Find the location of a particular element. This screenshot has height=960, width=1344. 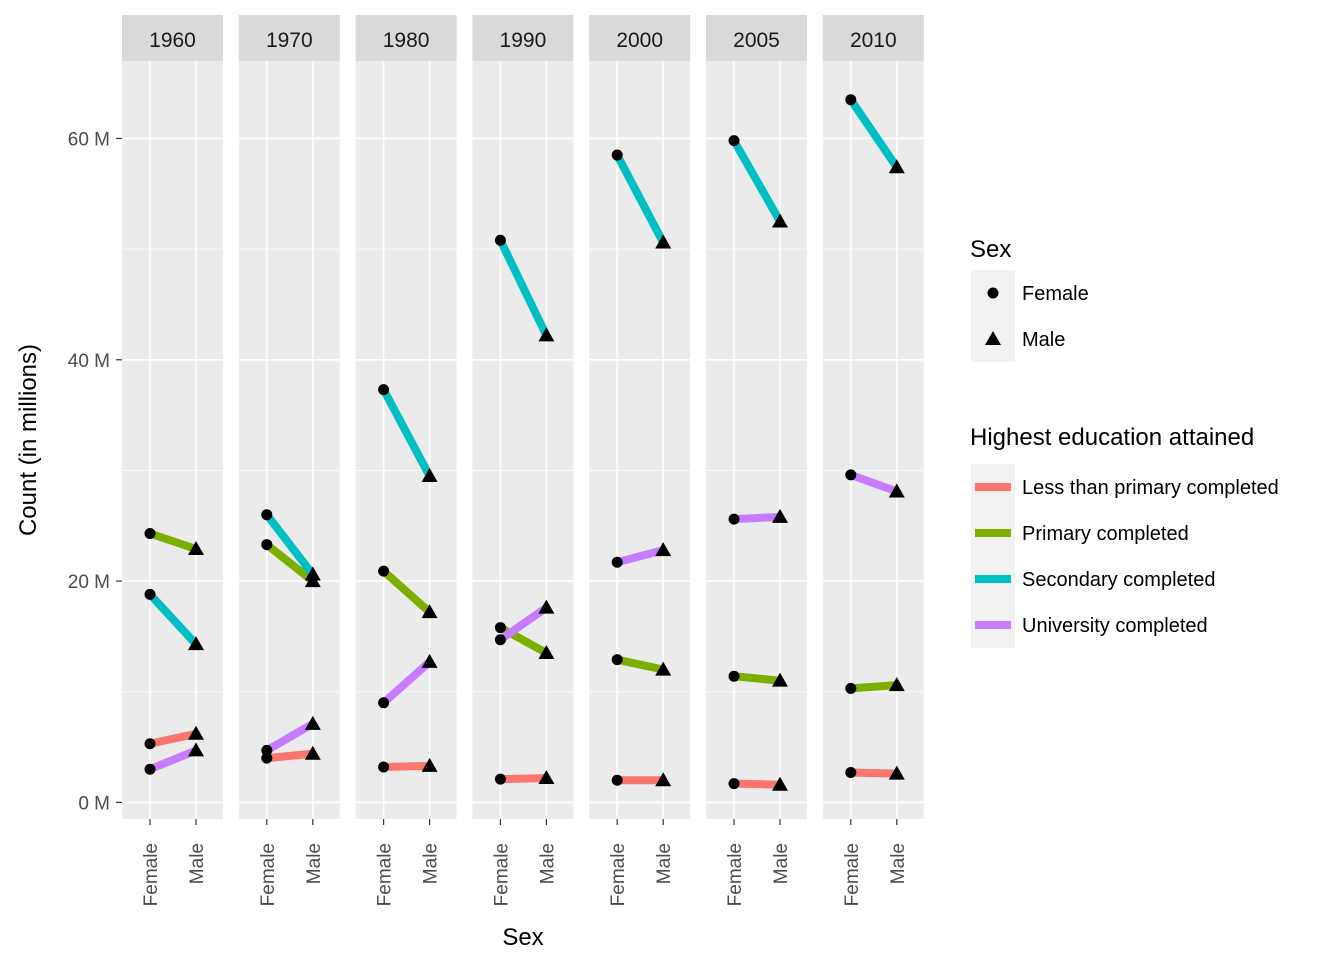

y-axis-title: Count (in millions) is located at coordinates (28, 440).